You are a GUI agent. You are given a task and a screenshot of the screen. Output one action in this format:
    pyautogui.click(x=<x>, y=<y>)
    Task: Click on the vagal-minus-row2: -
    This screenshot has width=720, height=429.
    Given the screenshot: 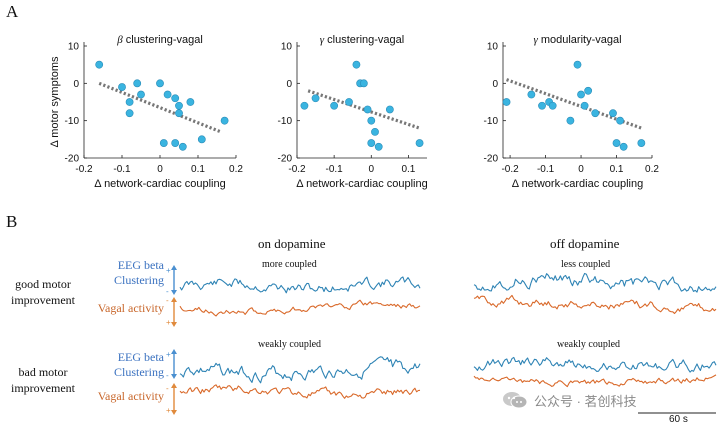 What is the action you would take?
    pyautogui.click(x=167, y=388)
    